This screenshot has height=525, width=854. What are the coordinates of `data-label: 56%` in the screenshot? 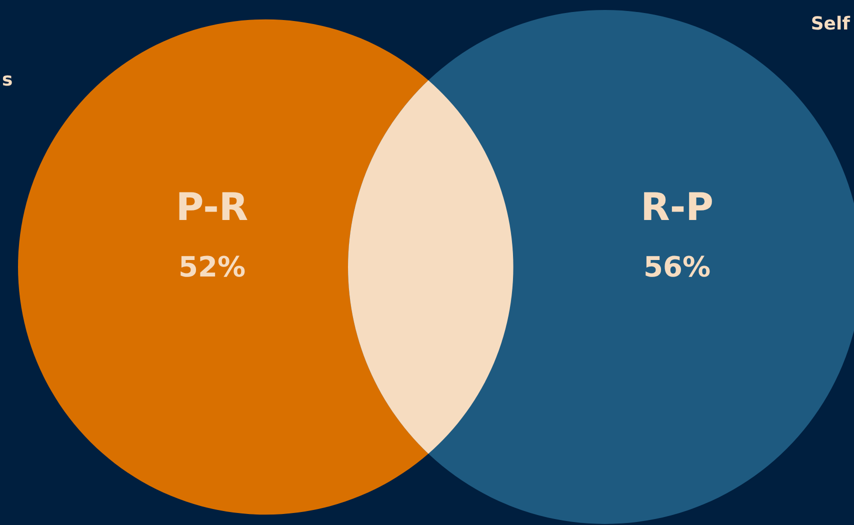 It's located at (677, 267).